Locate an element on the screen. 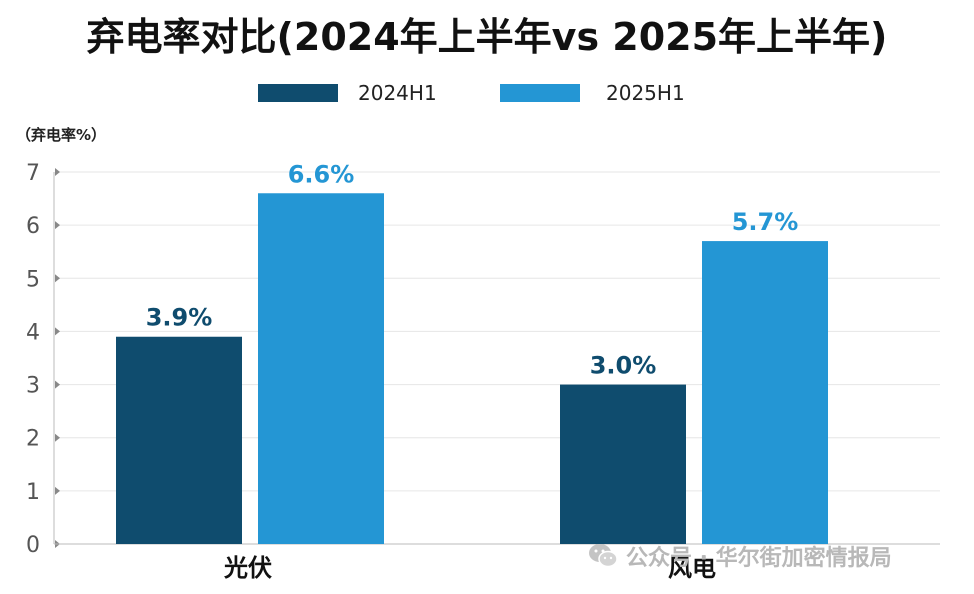  watermark-text: 公众号 · 华尔街加密情报局 is located at coordinates (759, 558).